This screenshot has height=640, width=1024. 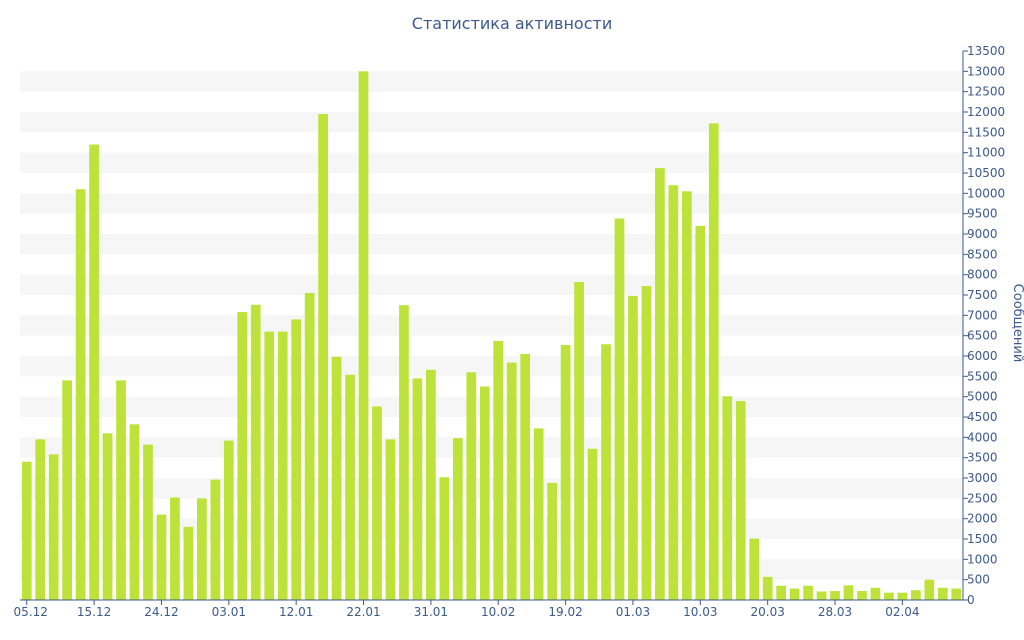 What do you see at coordinates (700, 612) in the screenshot?
I see `x-tick-label: 10.03` at bounding box center [700, 612].